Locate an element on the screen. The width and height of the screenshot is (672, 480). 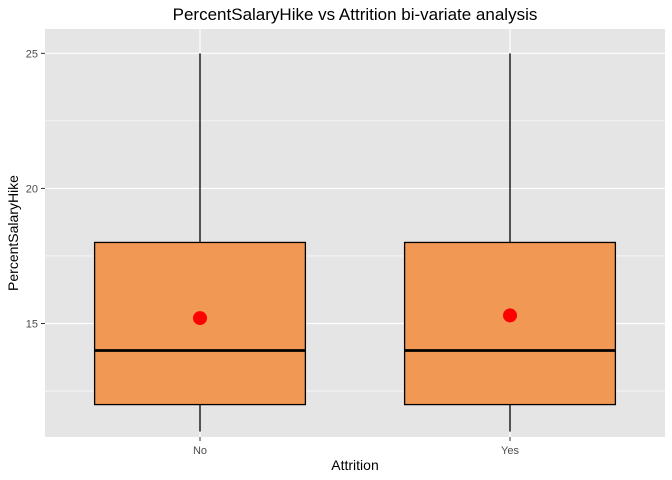
box-iqr is located at coordinates (510, 323).